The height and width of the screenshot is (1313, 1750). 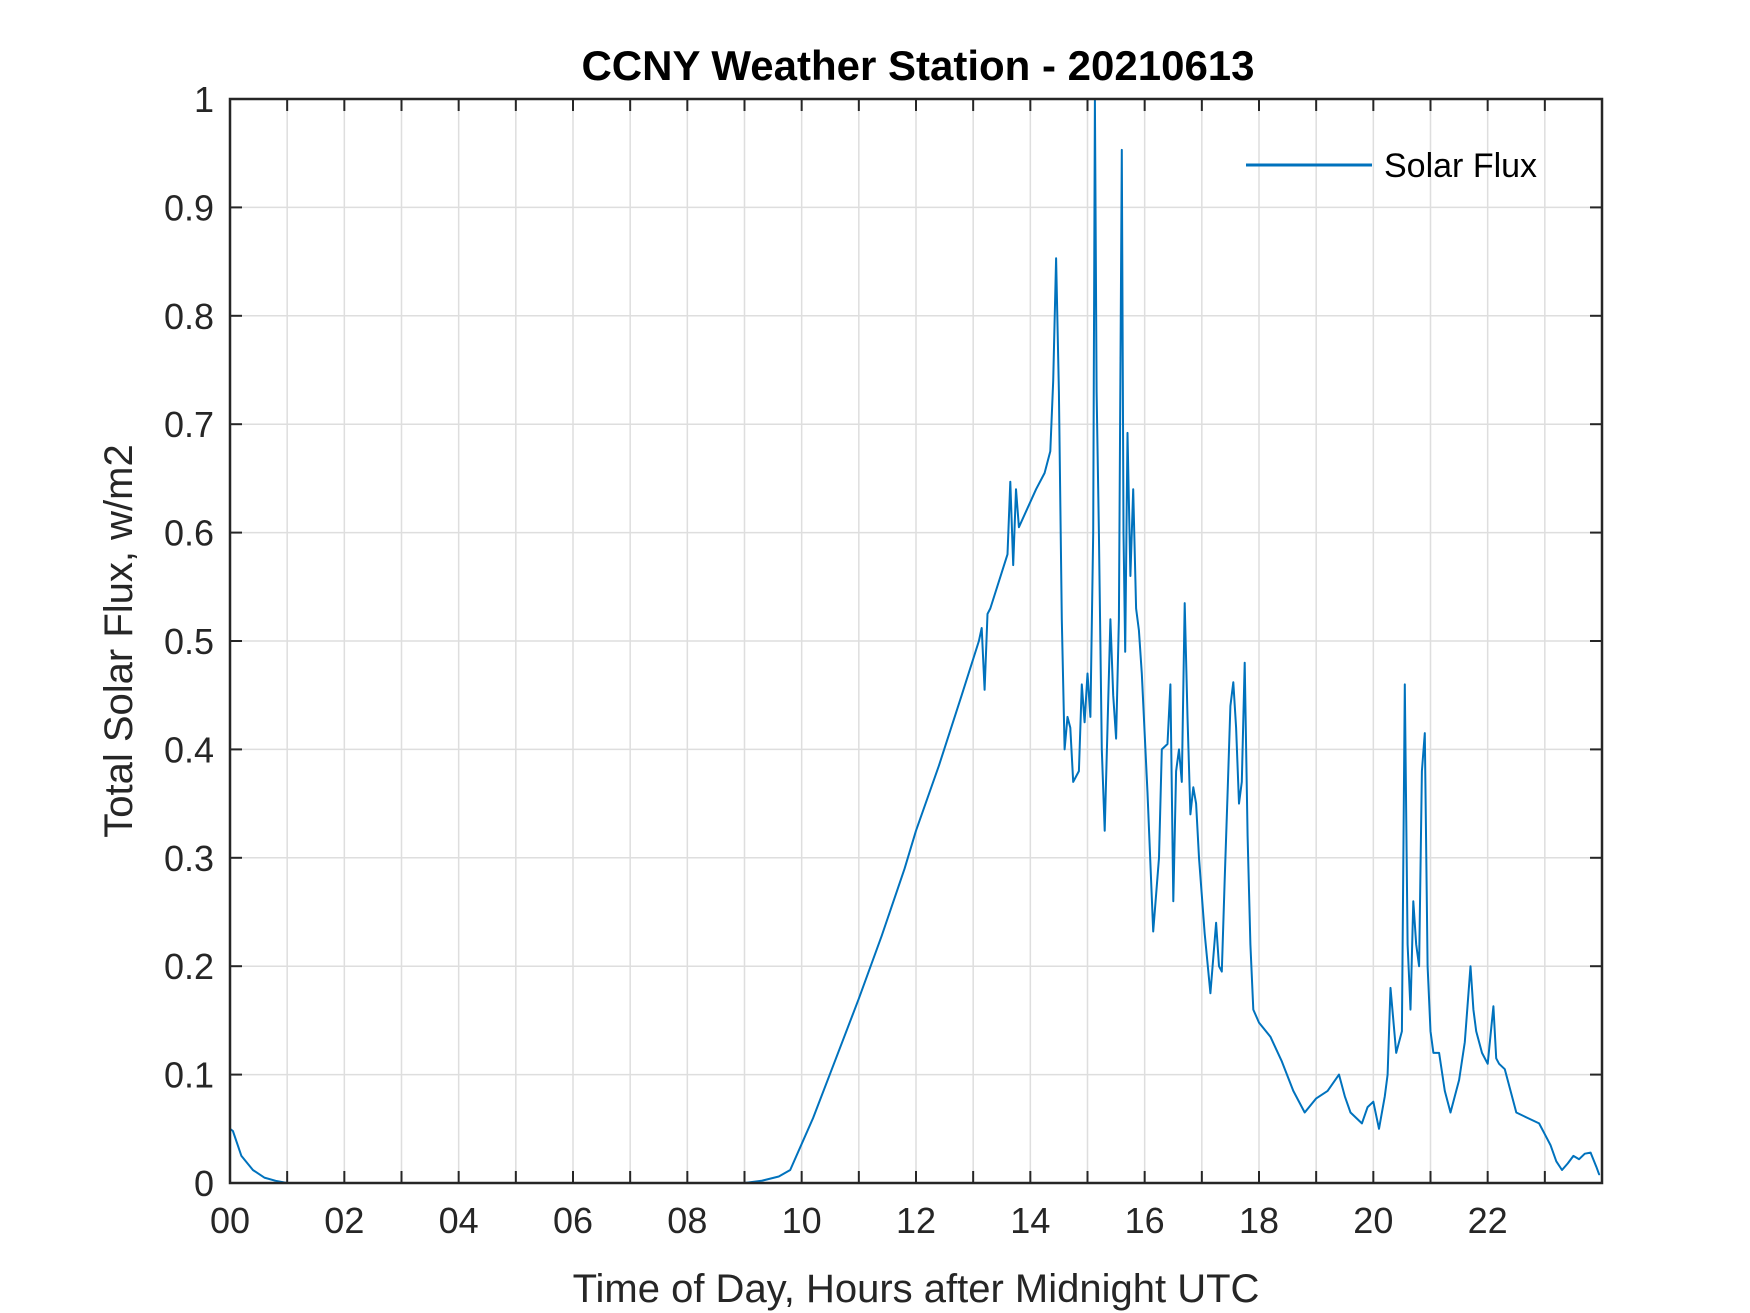 I want to click on chart-title: CCNY Weather Station - 20210613, so click(x=917, y=65).